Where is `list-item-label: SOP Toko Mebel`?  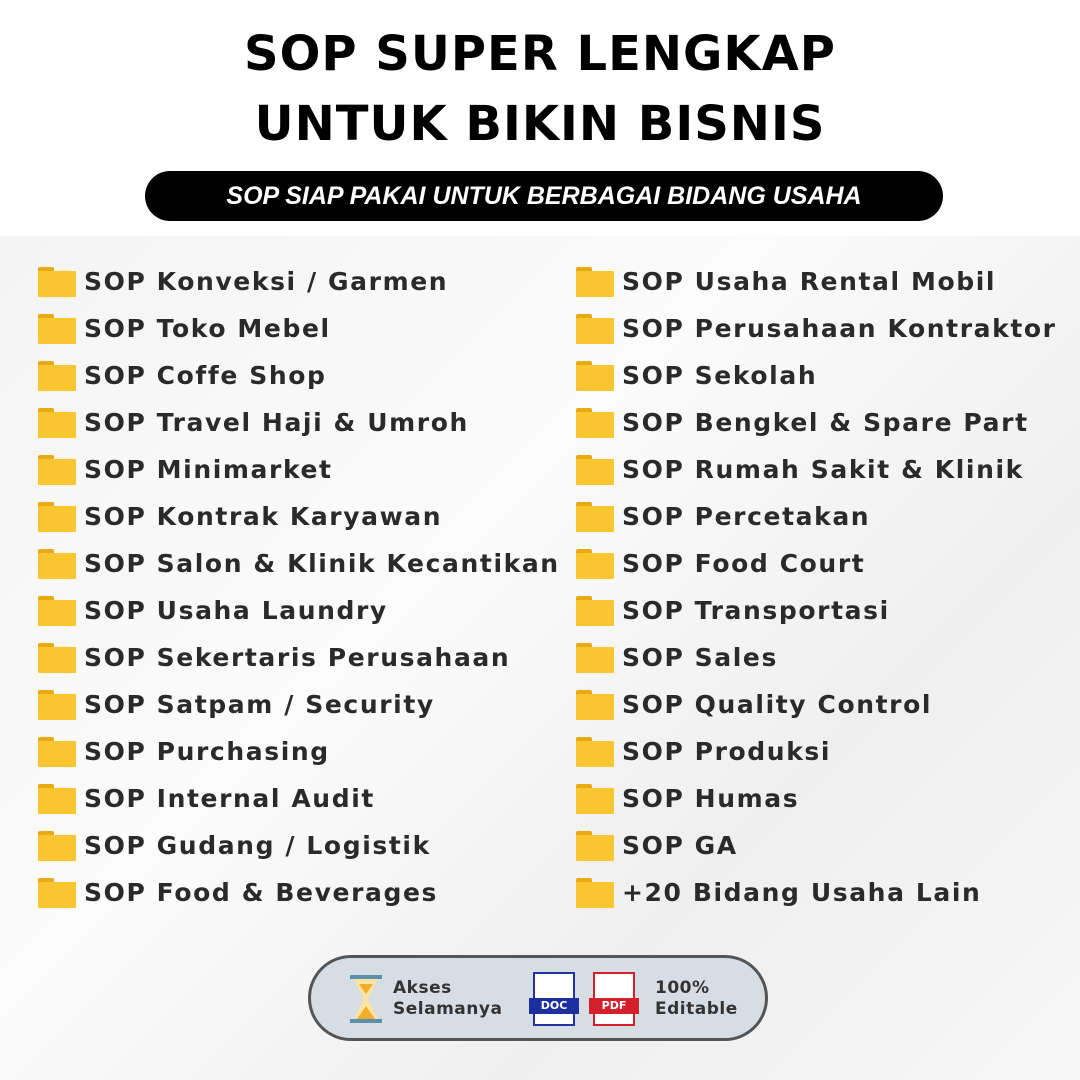 list-item-label: SOP Toko Mebel is located at coordinates (207, 328).